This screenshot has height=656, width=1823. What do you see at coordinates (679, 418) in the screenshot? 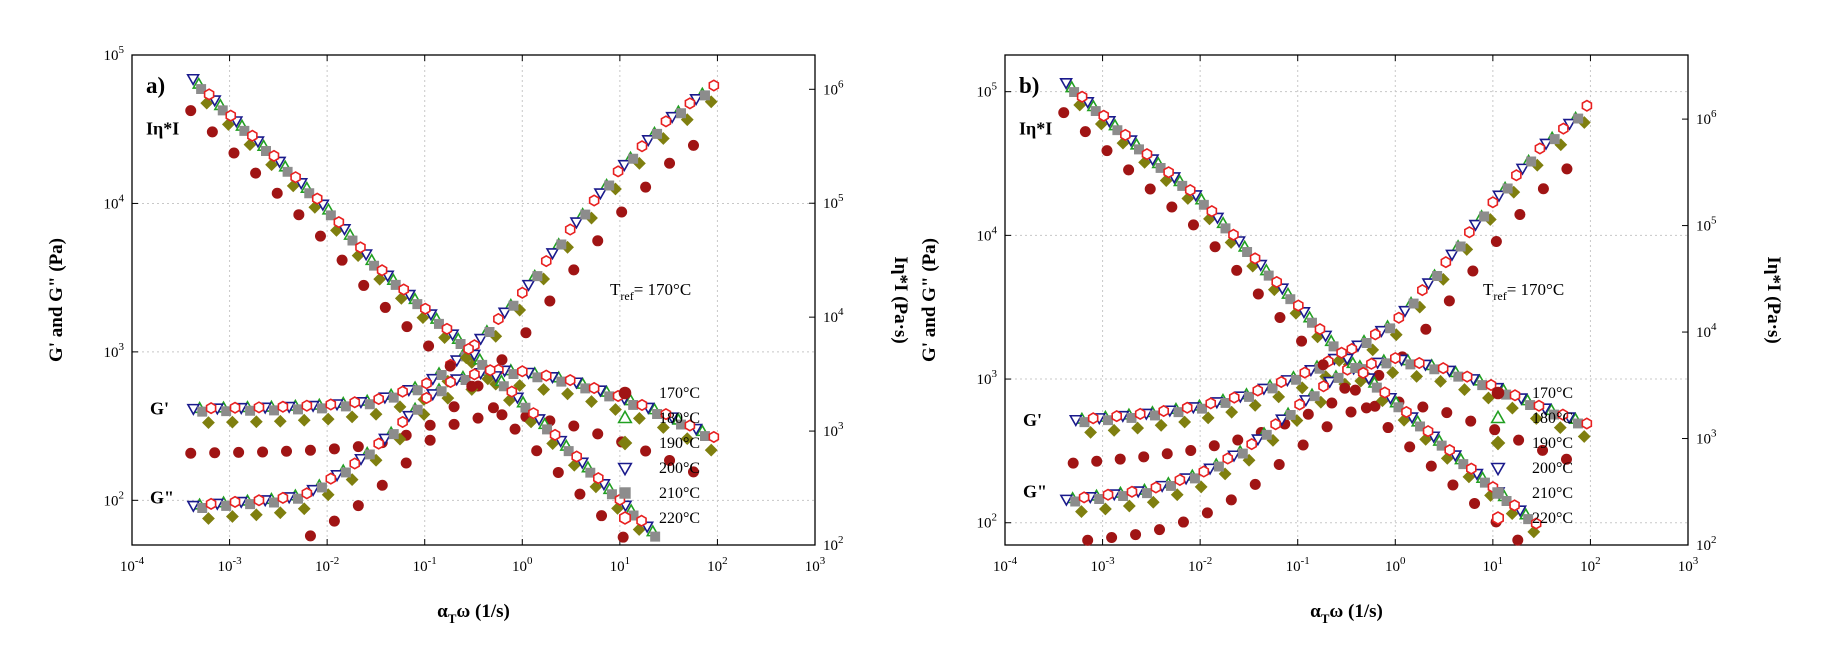
I see `legend-label: 180°C` at bounding box center [679, 418].